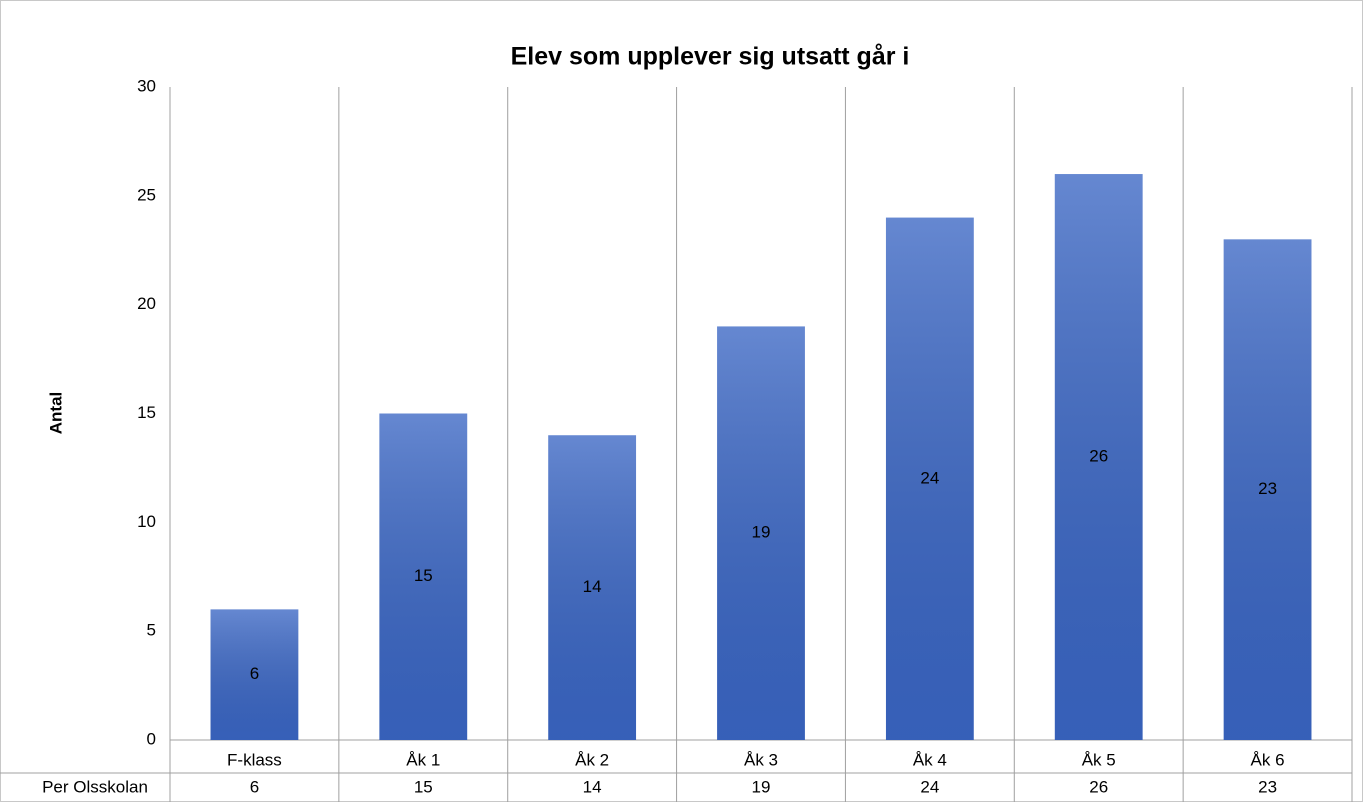 The height and width of the screenshot is (802, 1363). I want to click on y-tick-label: 15, so click(146, 412).